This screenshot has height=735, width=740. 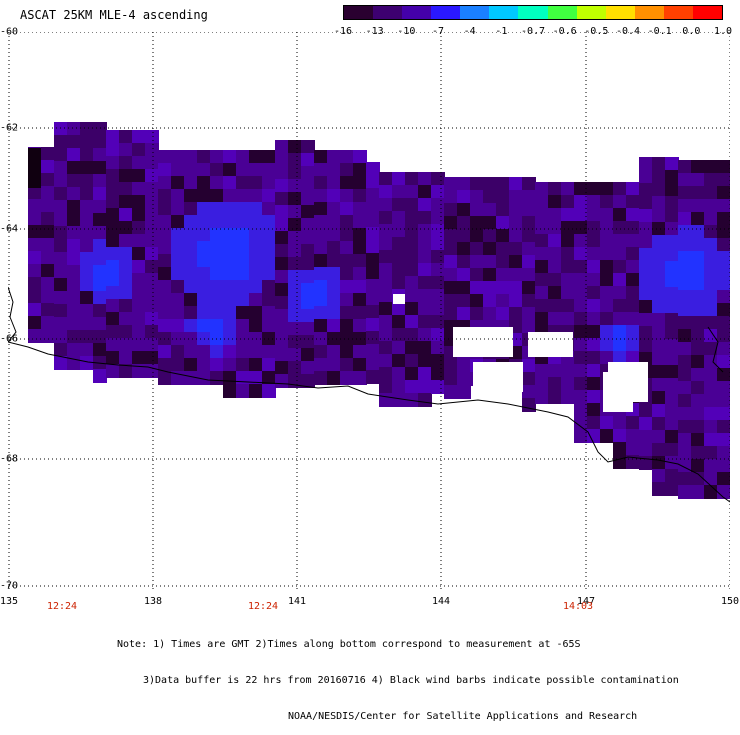 I want to click on lon-label-144: 144, so click(x=441, y=601).